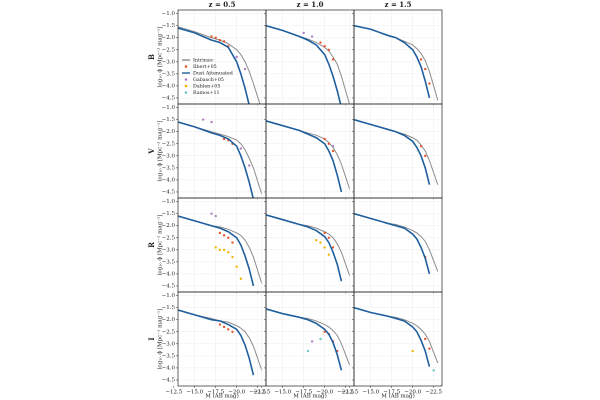 Image resolution: width=600 pixels, height=400 pixels. Describe the element at coordinates (151, 57) in the screenshot. I see `row-label: B` at that location.